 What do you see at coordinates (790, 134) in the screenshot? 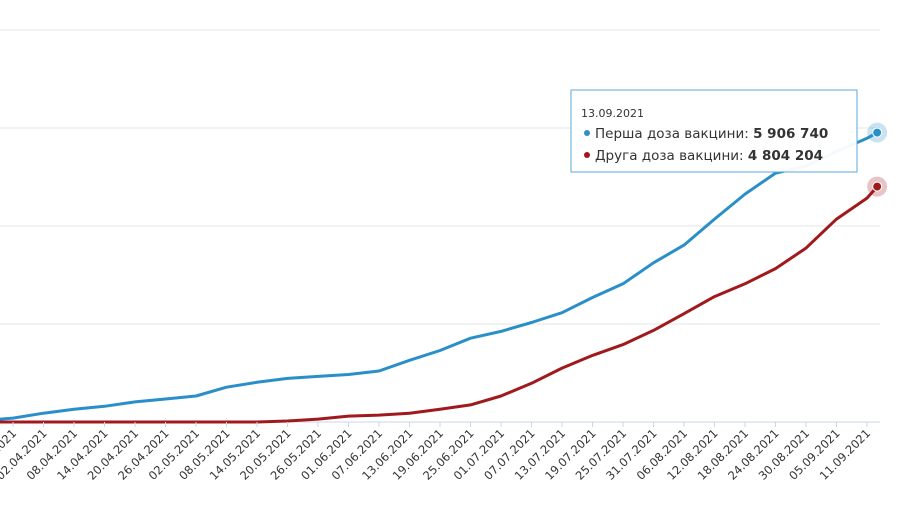
I see `tooltip-value: 5 906 740` at bounding box center [790, 134].